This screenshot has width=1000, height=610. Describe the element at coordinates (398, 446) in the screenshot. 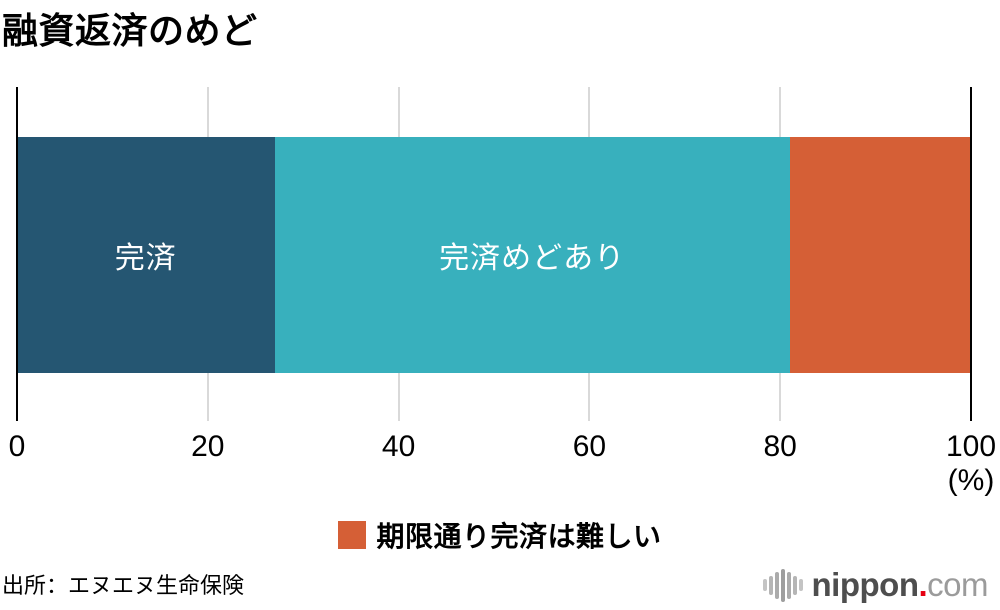

I see `x-tick-label-40: 40` at that location.